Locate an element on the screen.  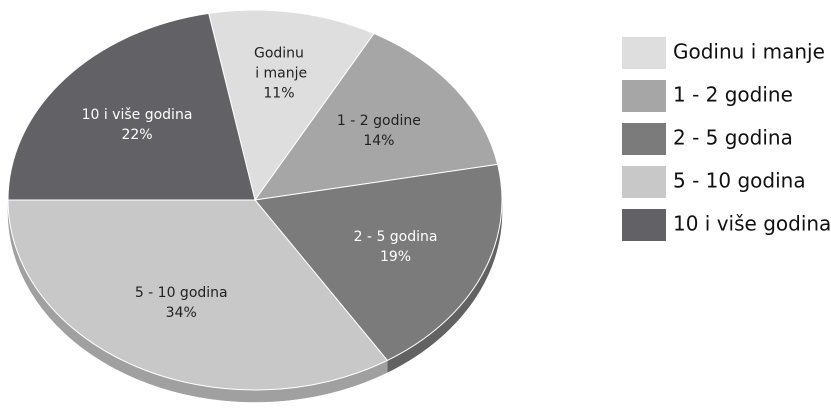
legend-label: 2 - 5 godina is located at coordinates (733, 138).